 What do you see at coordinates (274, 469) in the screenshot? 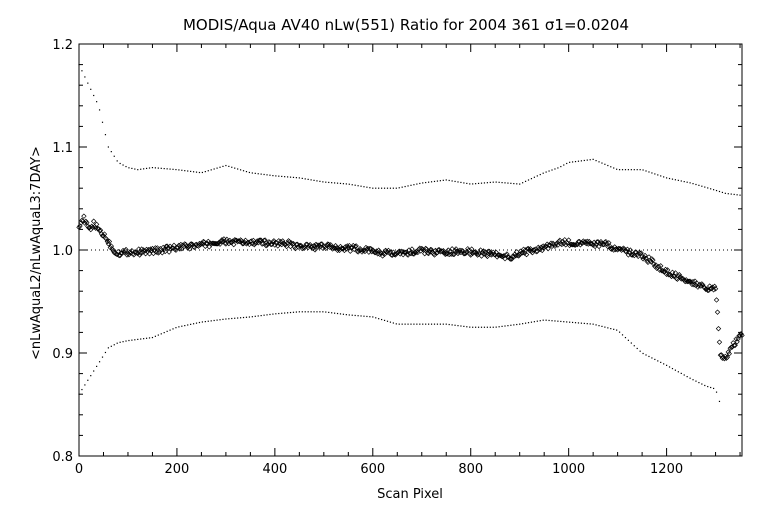
I see `x-tick-label: 400` at bounding box center [274, 469].